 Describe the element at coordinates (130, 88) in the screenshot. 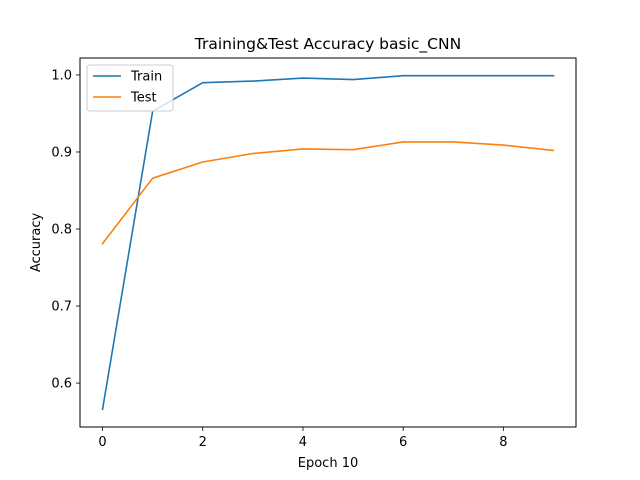

I see `legend: Train Test` at that location.